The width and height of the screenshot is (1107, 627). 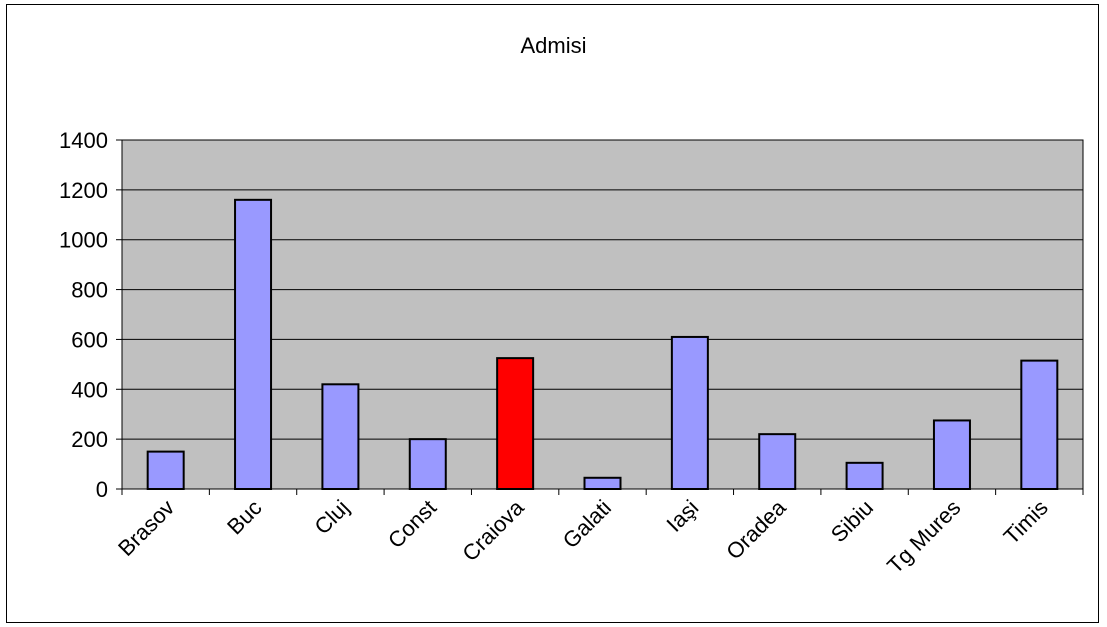 What do you see at coordinates (689, 412) in the screenshot?
I see `bar-iaşi` at bounding box center [689, 412].